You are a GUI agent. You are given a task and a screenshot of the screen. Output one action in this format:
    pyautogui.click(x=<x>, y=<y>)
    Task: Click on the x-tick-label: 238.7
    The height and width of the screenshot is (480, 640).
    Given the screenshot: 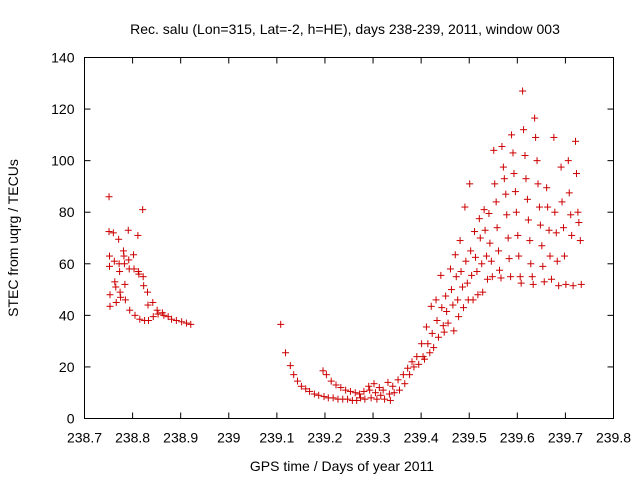 What is the action you would take?
    pyautogui.click(x=84, y=438)
    